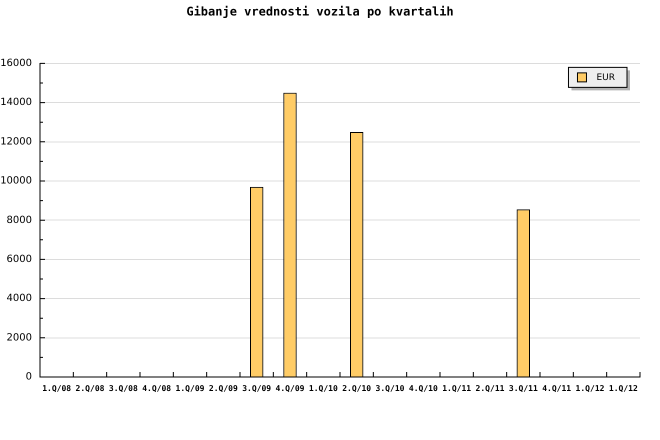 Image resolution: width=660 pixels, height=440 pixels. I want to click on x-tick-label: 4.Q/11, so click(557, 388).